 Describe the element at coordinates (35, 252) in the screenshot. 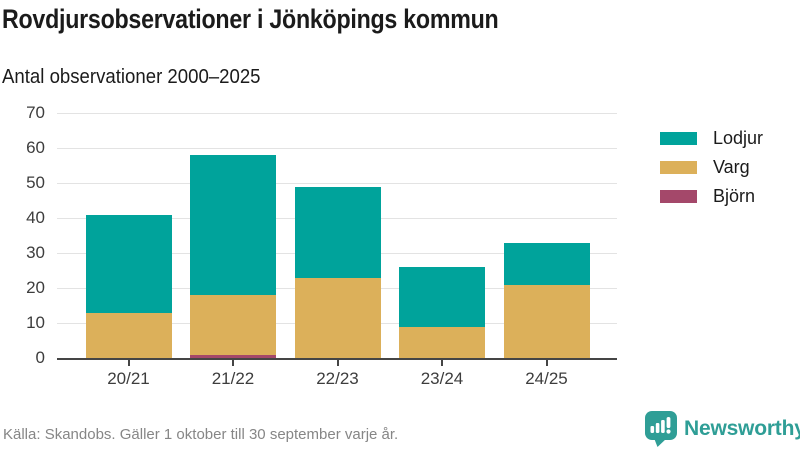

I see `y-axis-tick-label: 30` at that location.